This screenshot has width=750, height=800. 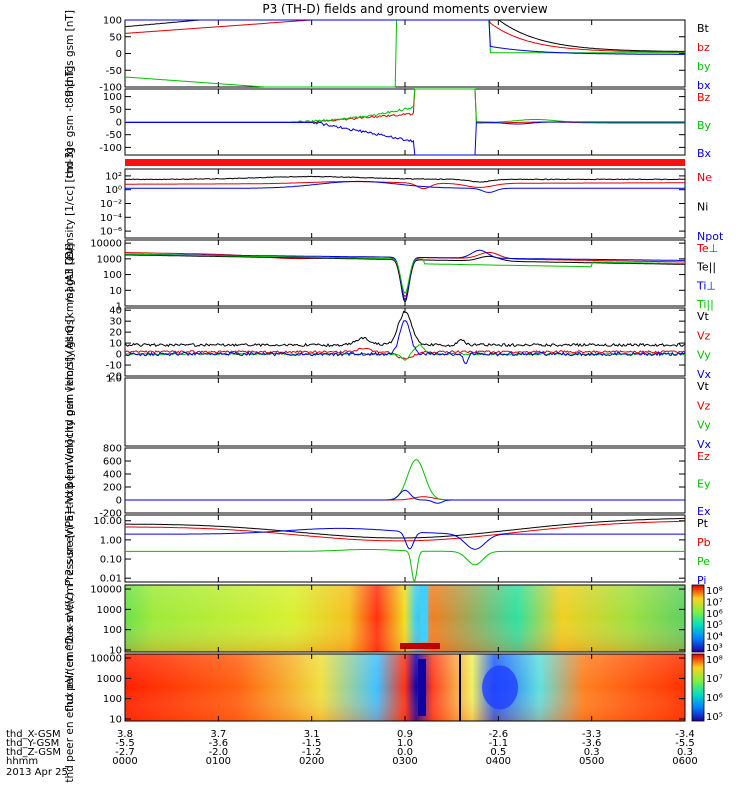 I want to click on ephemeris-value: -1.5, so click(x=312, y=743).